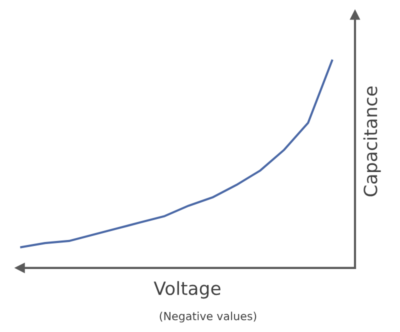  What do you see at coordinates (372, 141) in the screenshot?
I see `y-axis-title: Capacitance` at bounding box center [372, 141].